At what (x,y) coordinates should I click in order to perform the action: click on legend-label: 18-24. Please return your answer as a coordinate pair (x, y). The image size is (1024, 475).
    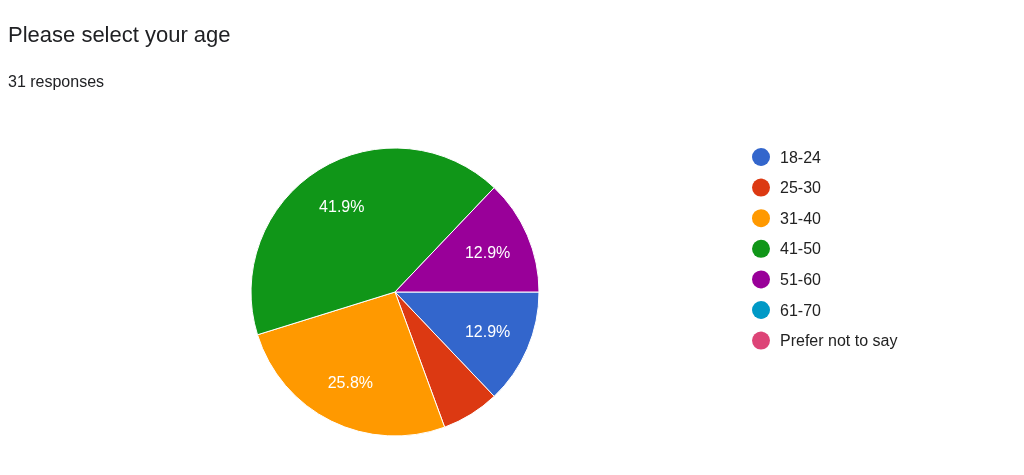
    Looking at the image, I should click on (801, 157).